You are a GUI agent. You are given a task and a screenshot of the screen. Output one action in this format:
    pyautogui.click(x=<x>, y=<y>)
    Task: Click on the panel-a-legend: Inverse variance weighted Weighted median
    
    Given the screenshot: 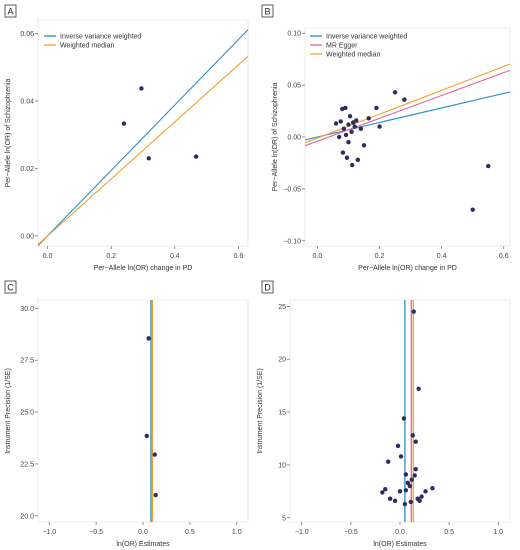 What is the action you would take?
    pyautogui.click(x=92, y=42)
    